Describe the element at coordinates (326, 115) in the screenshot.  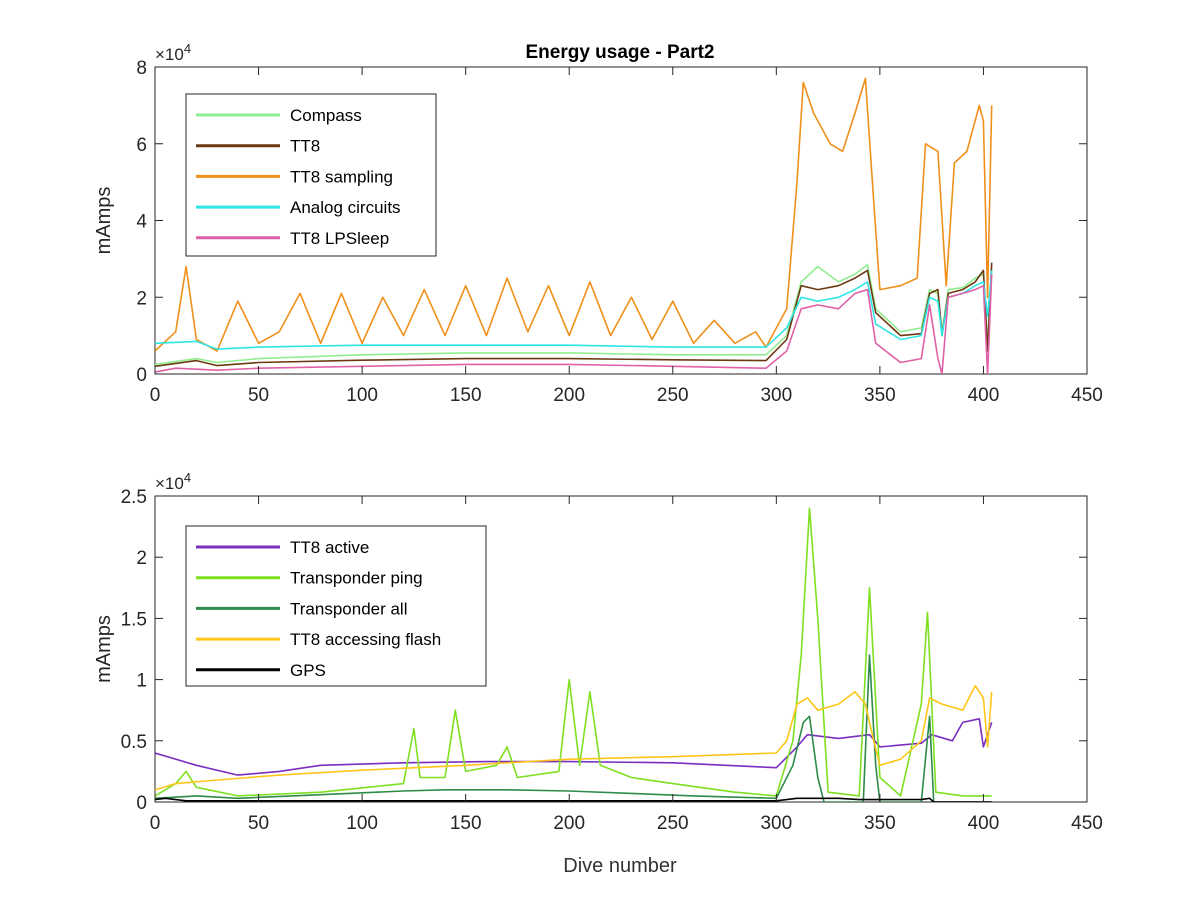
I see `panel0-legend-label-0: Compass` at that location.